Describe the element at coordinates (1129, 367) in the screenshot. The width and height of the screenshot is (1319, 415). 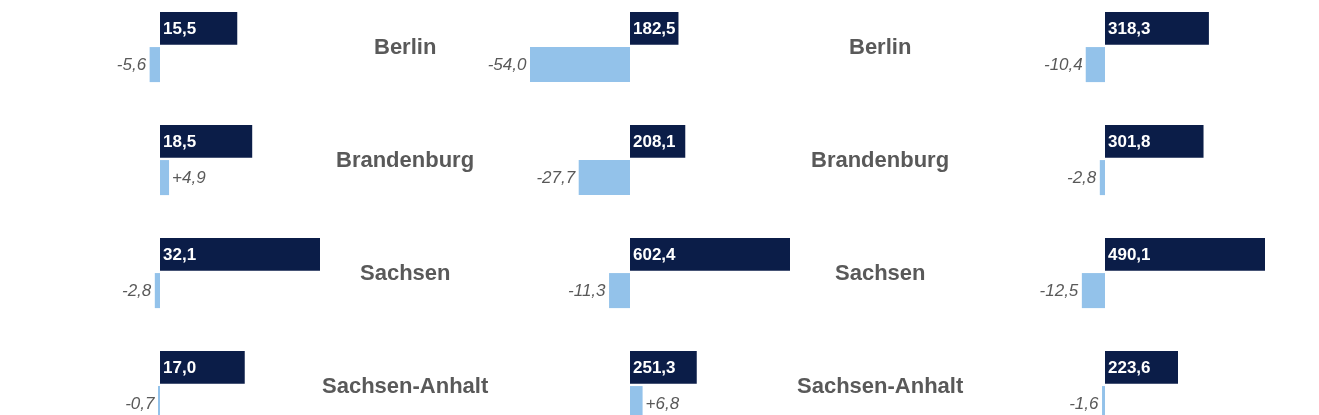
I see `data-label: 223,6` at that location.